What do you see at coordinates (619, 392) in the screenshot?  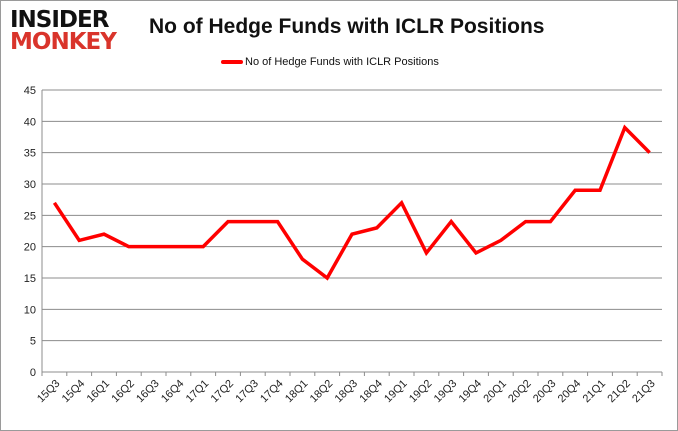 I see `x-tick-label: 21Q2` at bounding box center [619, 392].